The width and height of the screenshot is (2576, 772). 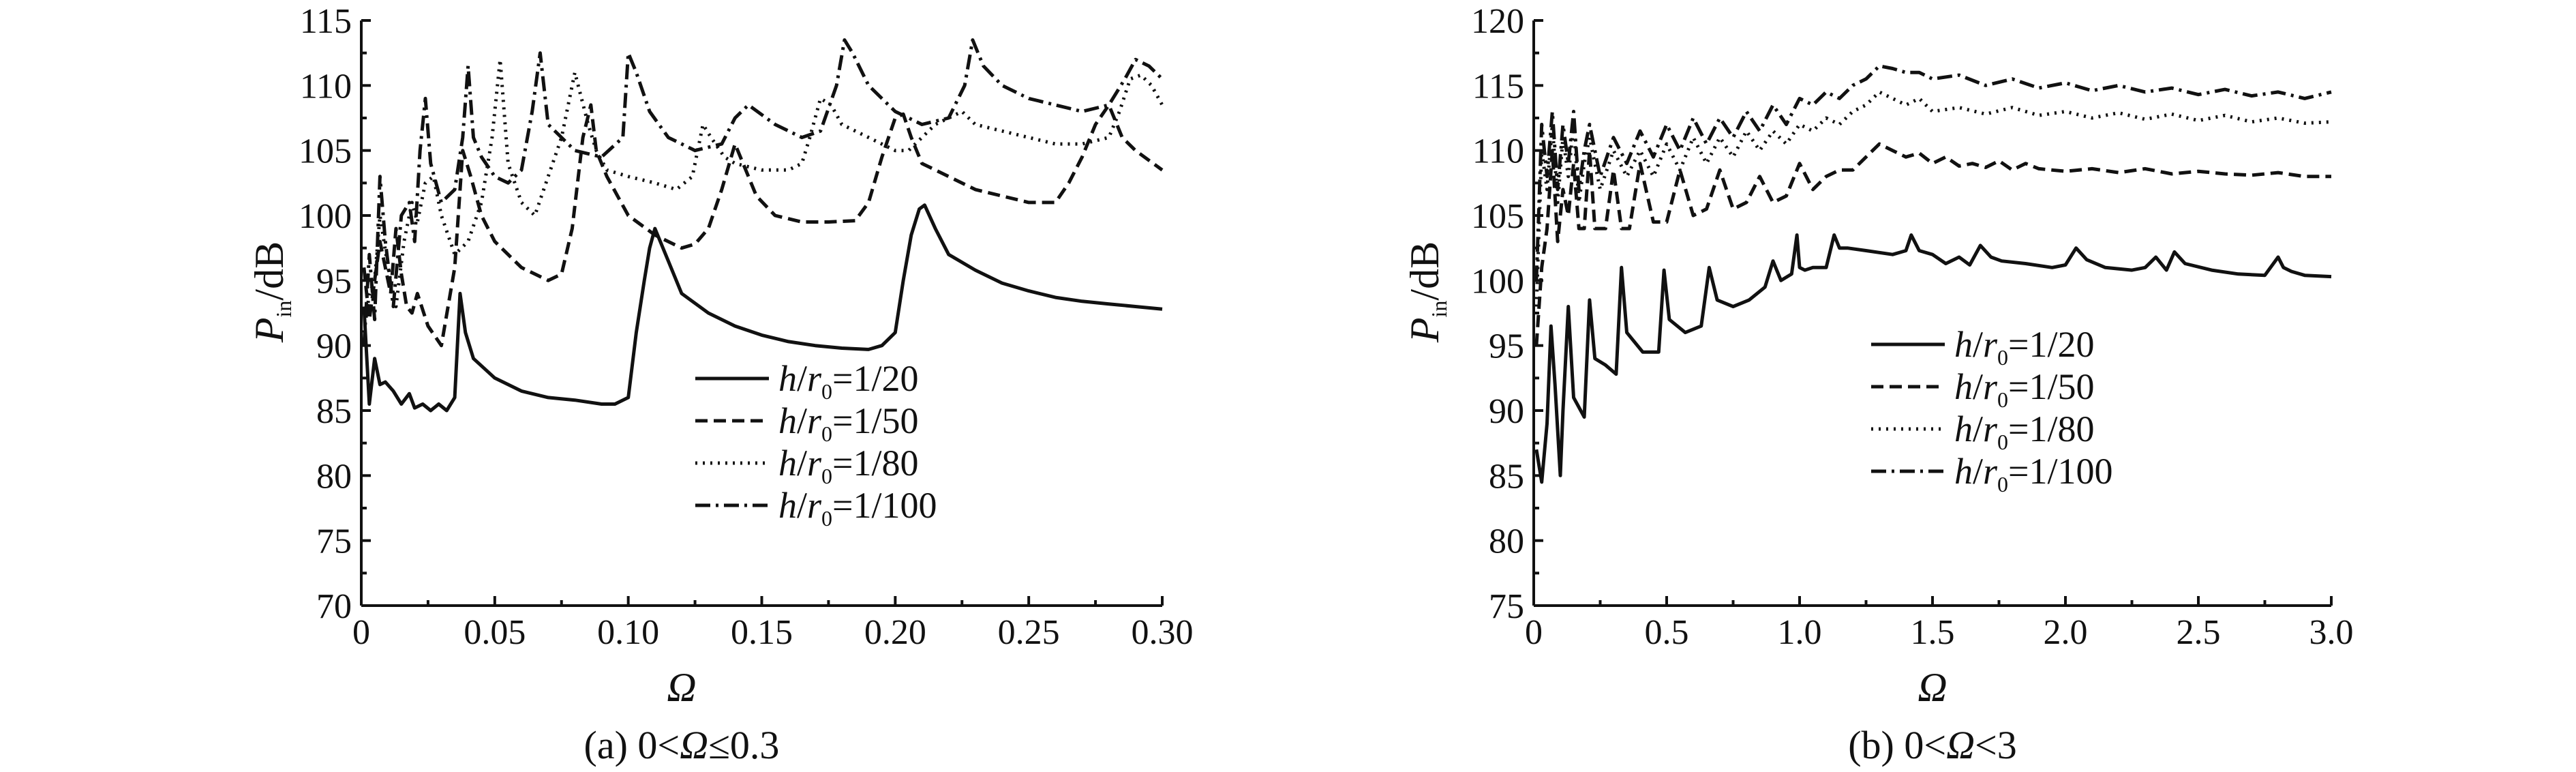 What do you see at coordinates (269, 330) in the screenshot?
I see `y-label-main-a: P` at bounding box center [269, 330].